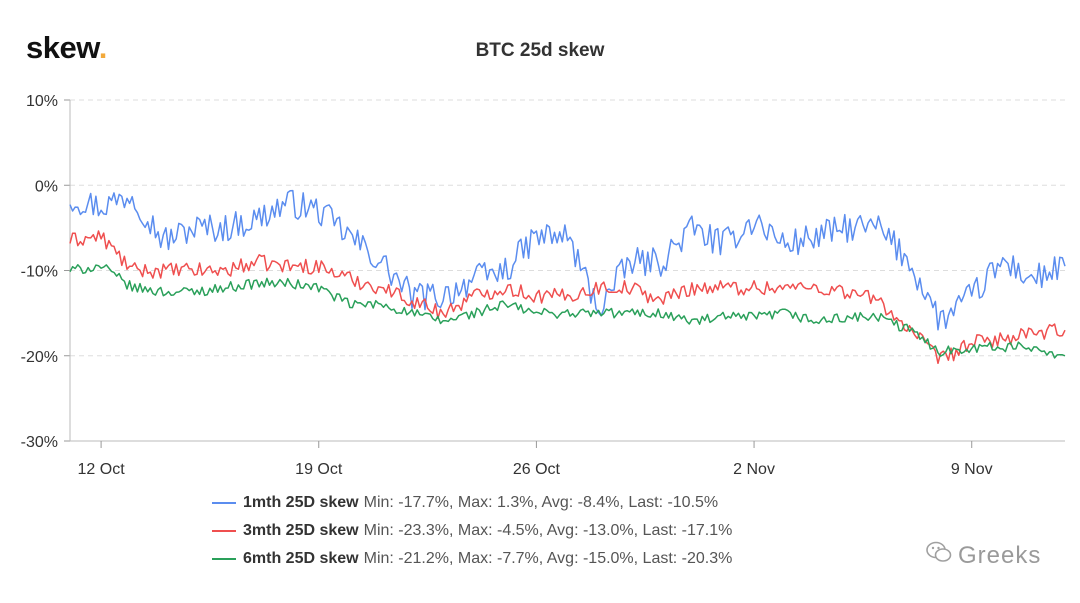  I want to click on y-axis: 10% 0% -10% -20% -30%, so click(46, 272).